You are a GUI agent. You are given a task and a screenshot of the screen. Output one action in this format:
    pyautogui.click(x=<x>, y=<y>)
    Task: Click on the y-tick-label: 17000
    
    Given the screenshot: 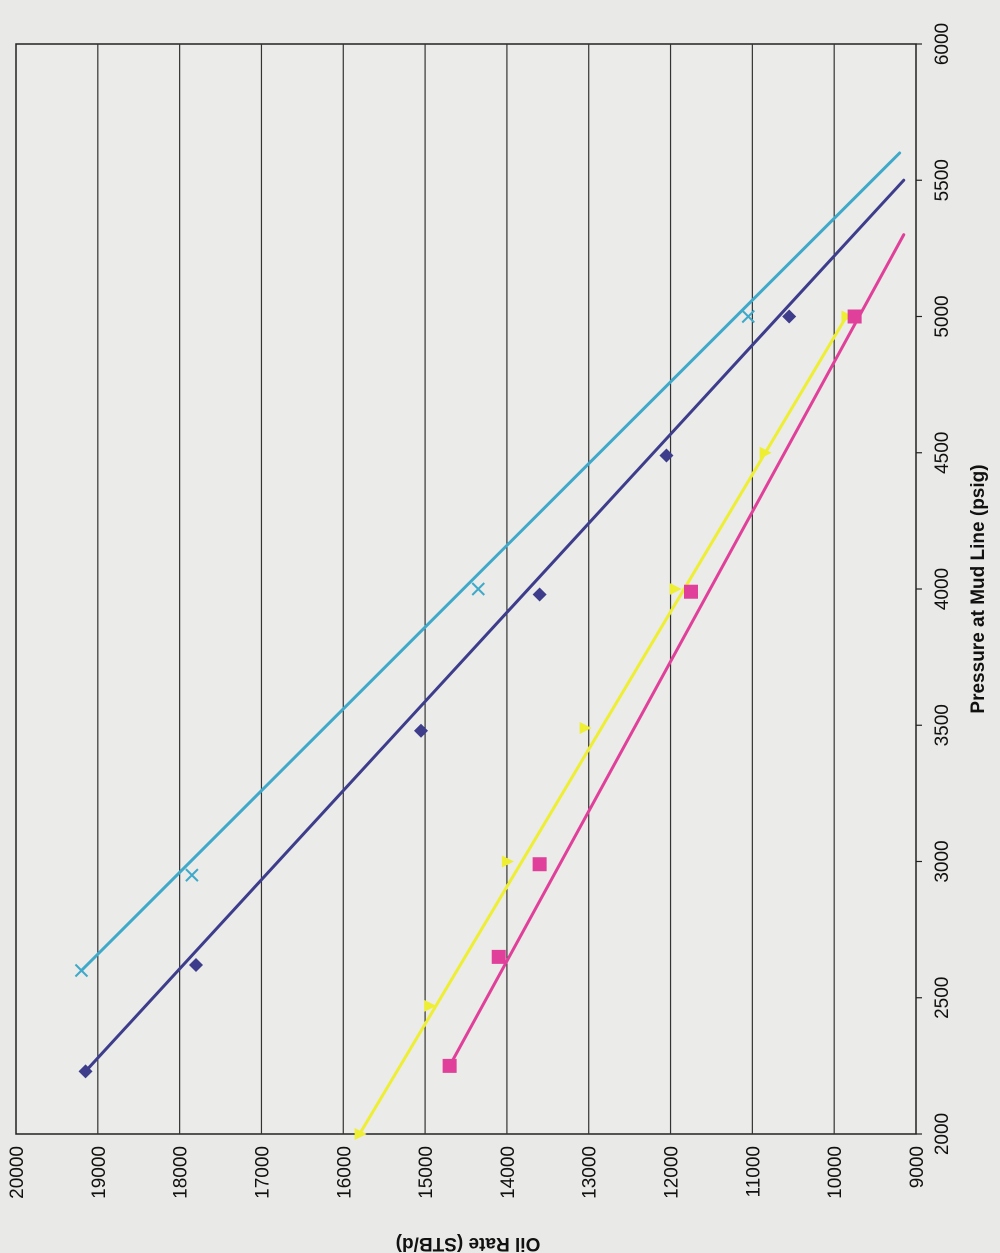 What is the action you would take?
    pyautogui.click(x=262, y=1172)
    